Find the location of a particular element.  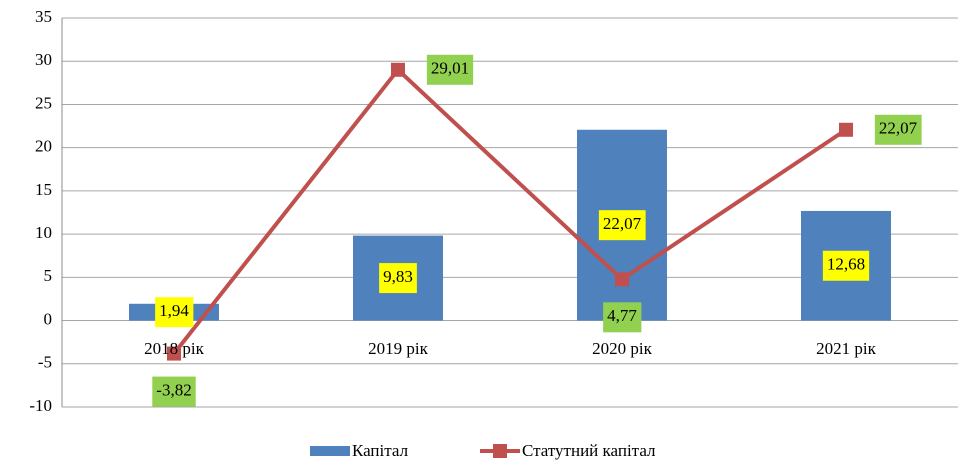

data-label: -3,82 is located at coordinates (174, 391).